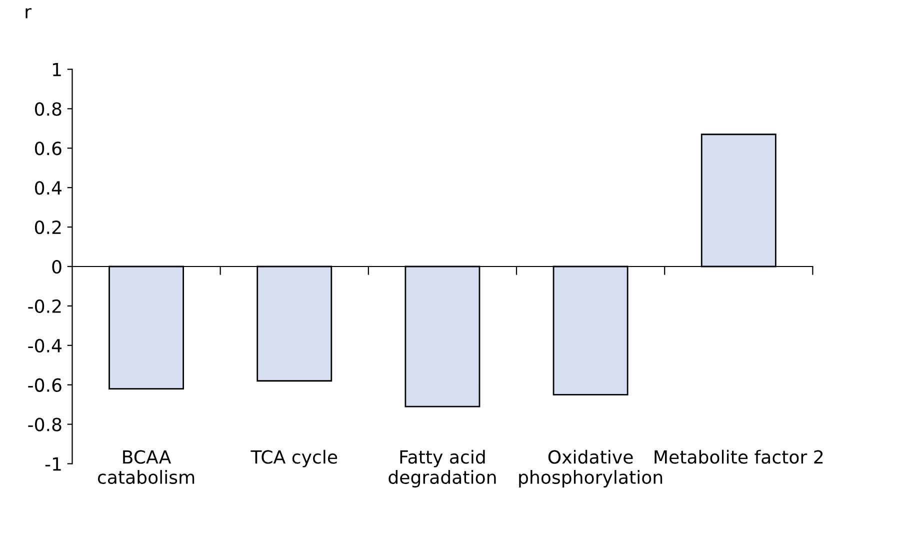 Image resolution: width=903 pixels, height=533 pixels. I want to click on x-tick-label: TCA cycle, so click(294, 459).